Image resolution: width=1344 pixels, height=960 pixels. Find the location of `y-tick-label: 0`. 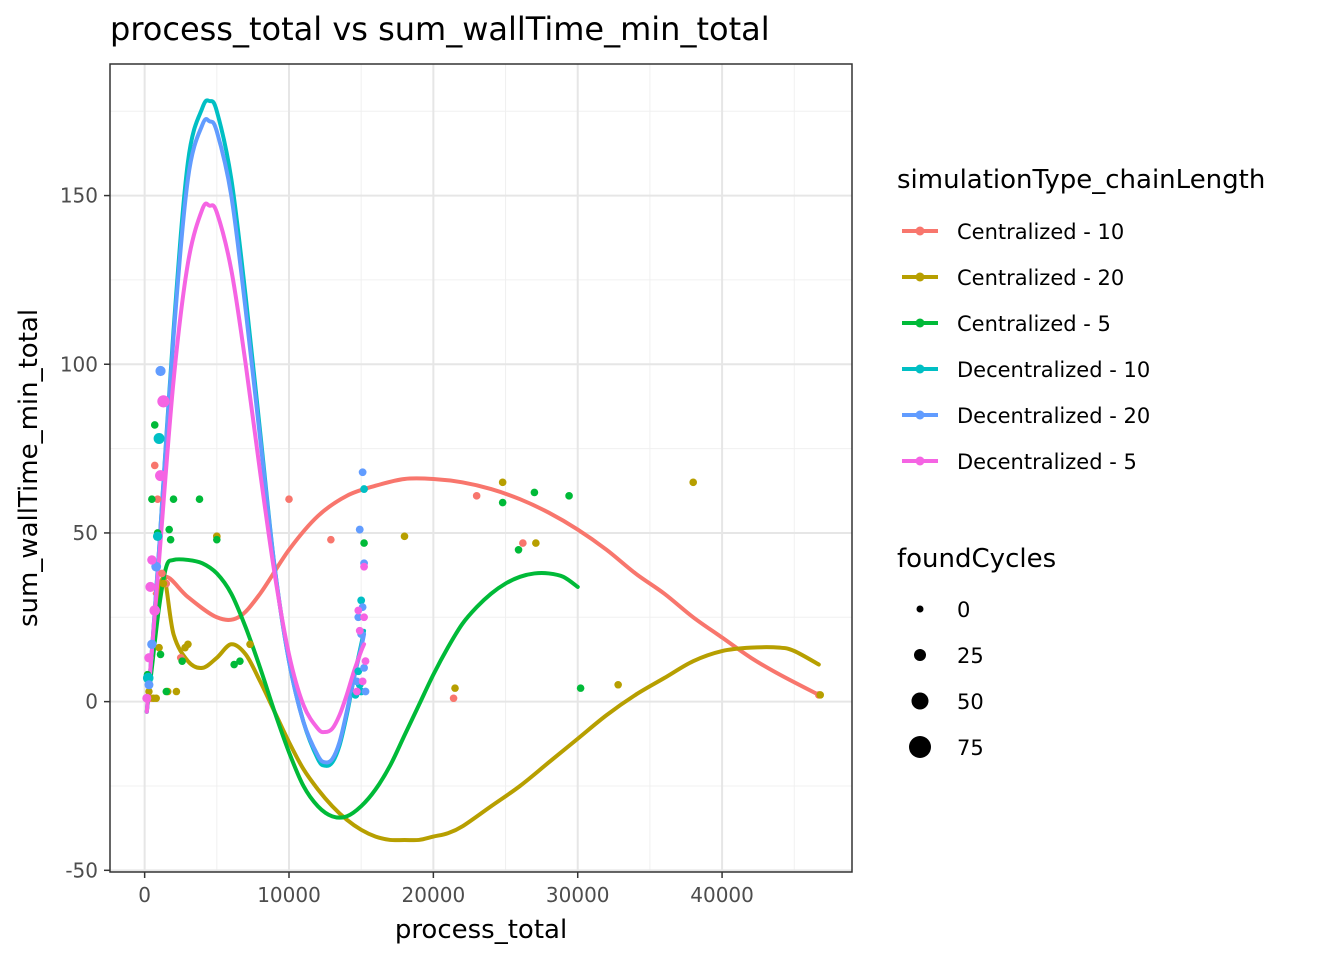

y-tick-label: 0 is located at coordinates (91, 702).